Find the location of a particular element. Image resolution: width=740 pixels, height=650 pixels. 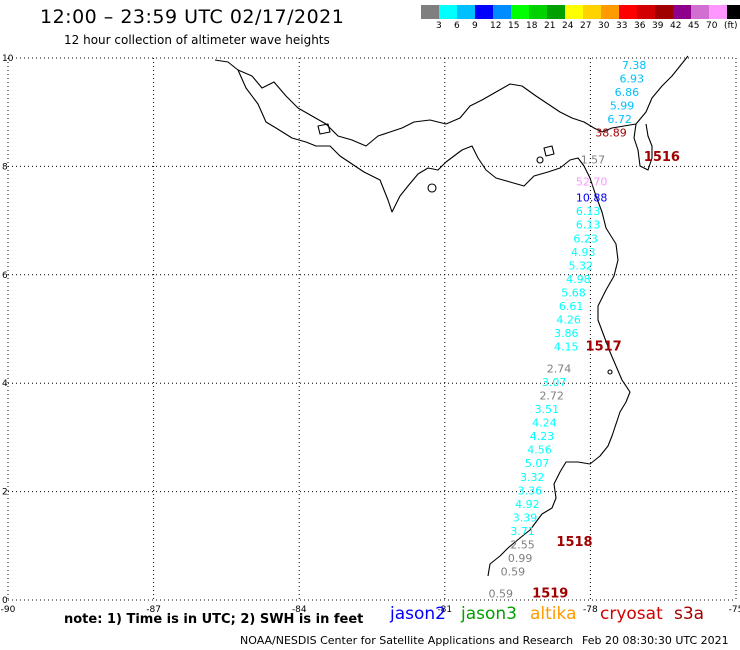

pass-label: 1519 is located at coordinates (550, 593).